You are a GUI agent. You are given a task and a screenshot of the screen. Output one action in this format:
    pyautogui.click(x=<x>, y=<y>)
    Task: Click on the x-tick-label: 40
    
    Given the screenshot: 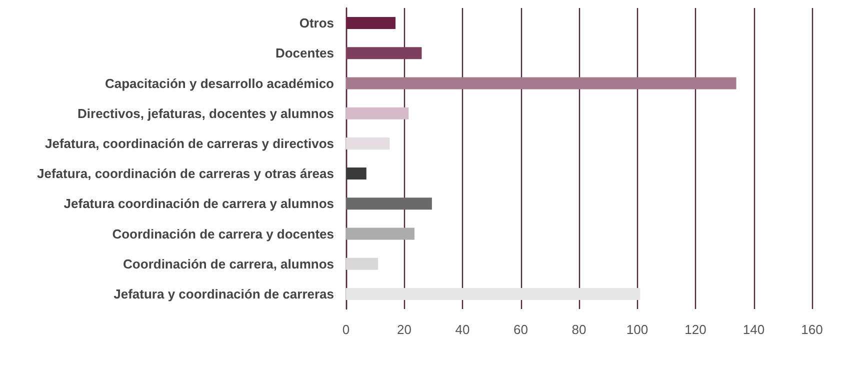 What is the action you would take?
    pyautogui.click(x=462, y=329)
    